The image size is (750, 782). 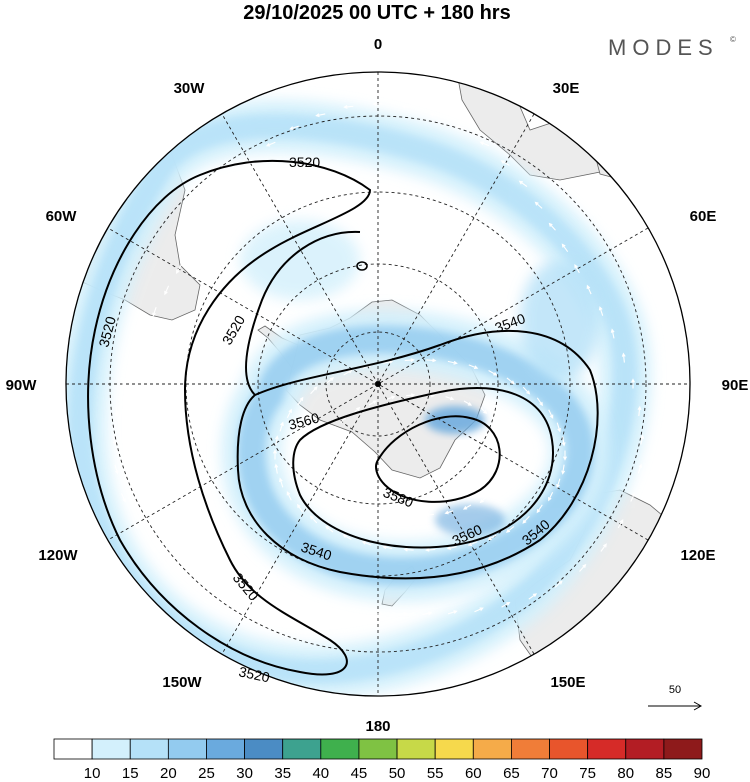 What do you see at coordinates (130, 773) in the screenshot?
I see `colorbar-tick-label: 15` at bounding box center [130, 773].